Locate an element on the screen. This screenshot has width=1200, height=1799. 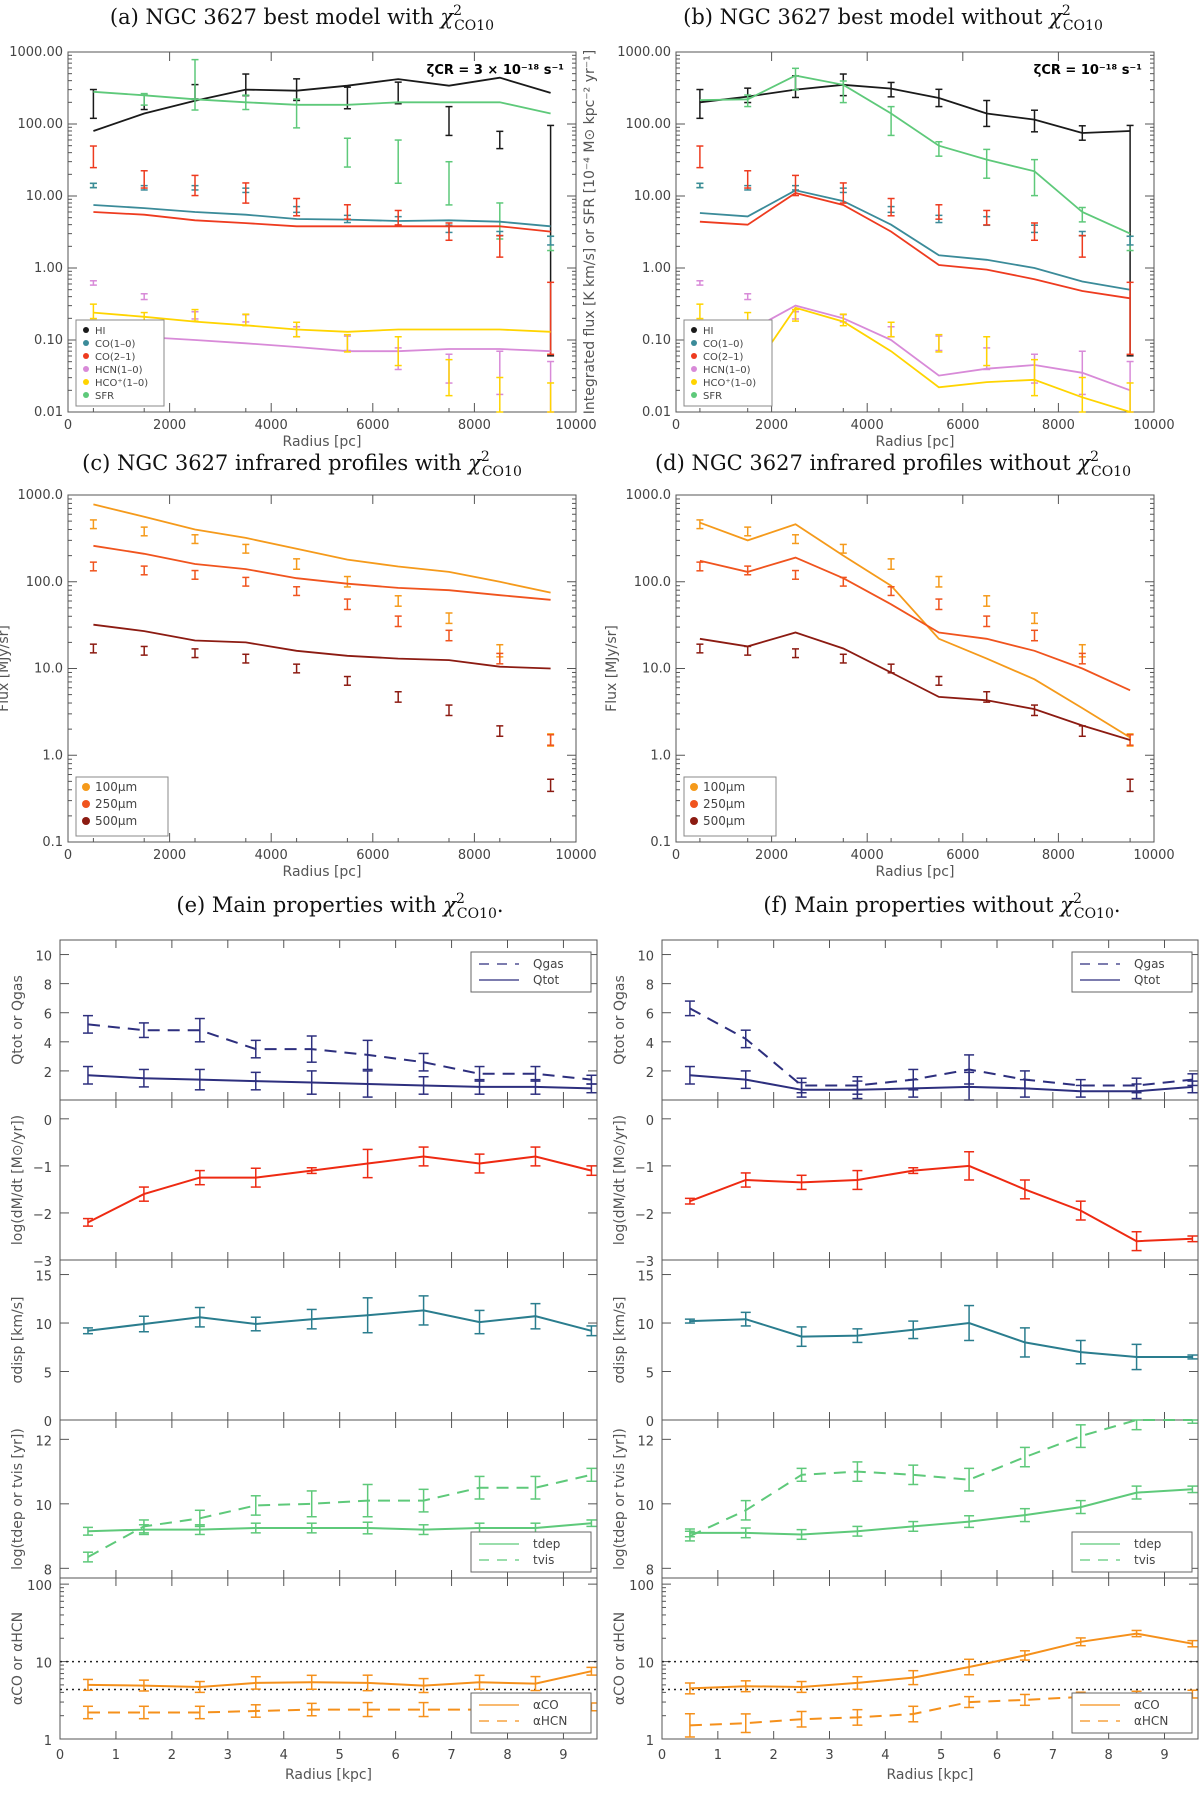
subpanel-4: 1 10 100 αCO or αHCN αCO αHCN is located at coordinates (304, 1663).